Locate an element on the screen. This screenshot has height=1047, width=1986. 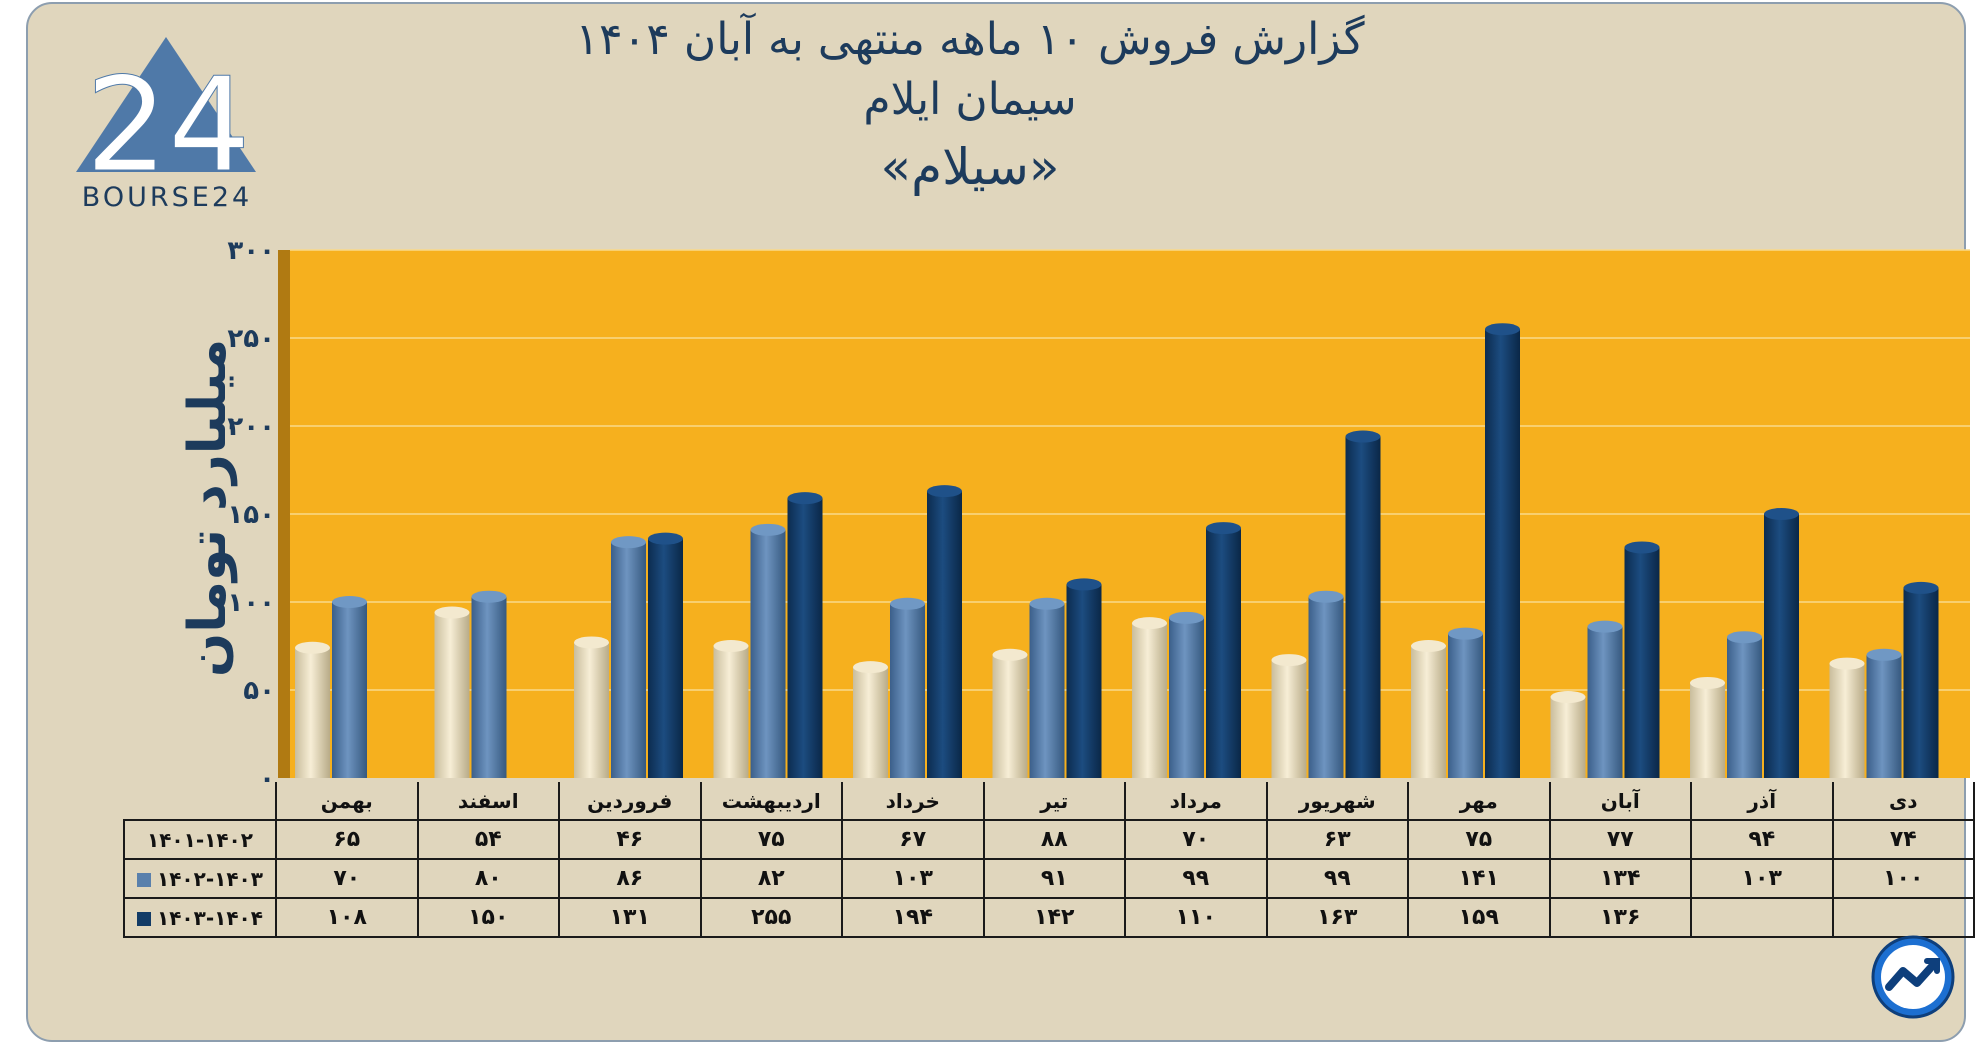
logo-mark: 24 is located at coordinates (167, 125).